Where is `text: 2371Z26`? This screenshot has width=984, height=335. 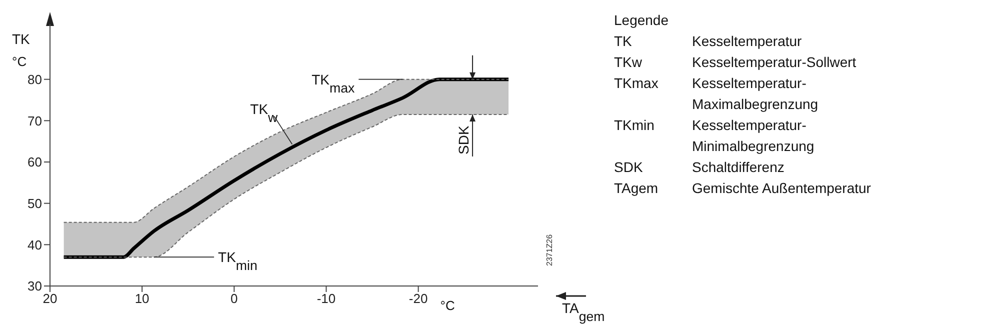 text: 2371Z26 is located at coordinates (549, 250).